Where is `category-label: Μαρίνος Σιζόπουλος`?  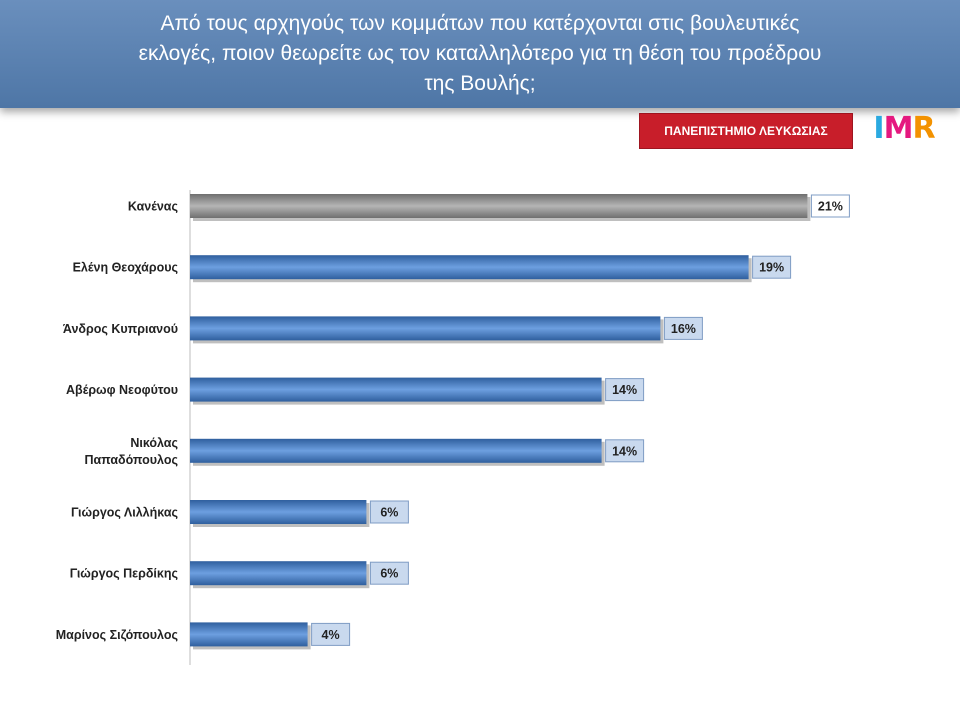
category-label: Μαρίνος Σιζόπουλος is located at coordinates (117, 635).